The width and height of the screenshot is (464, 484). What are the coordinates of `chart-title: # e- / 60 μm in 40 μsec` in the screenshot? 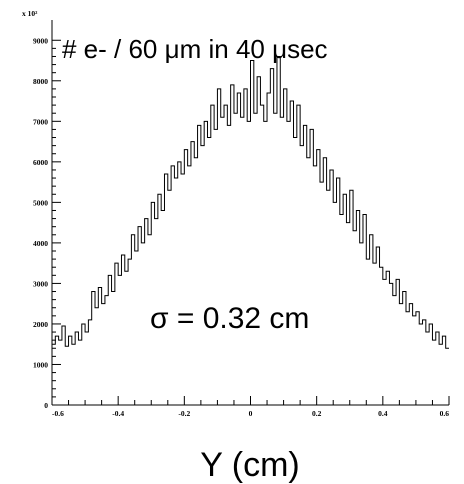 It's located at (195, 49).